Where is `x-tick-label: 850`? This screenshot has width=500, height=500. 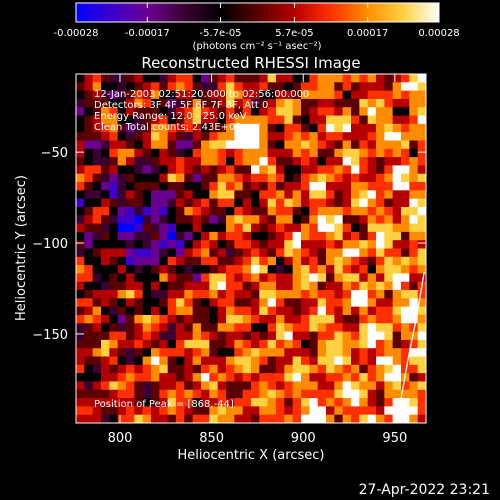 x-tick-label: 850 is located at coordinates (211, 438).